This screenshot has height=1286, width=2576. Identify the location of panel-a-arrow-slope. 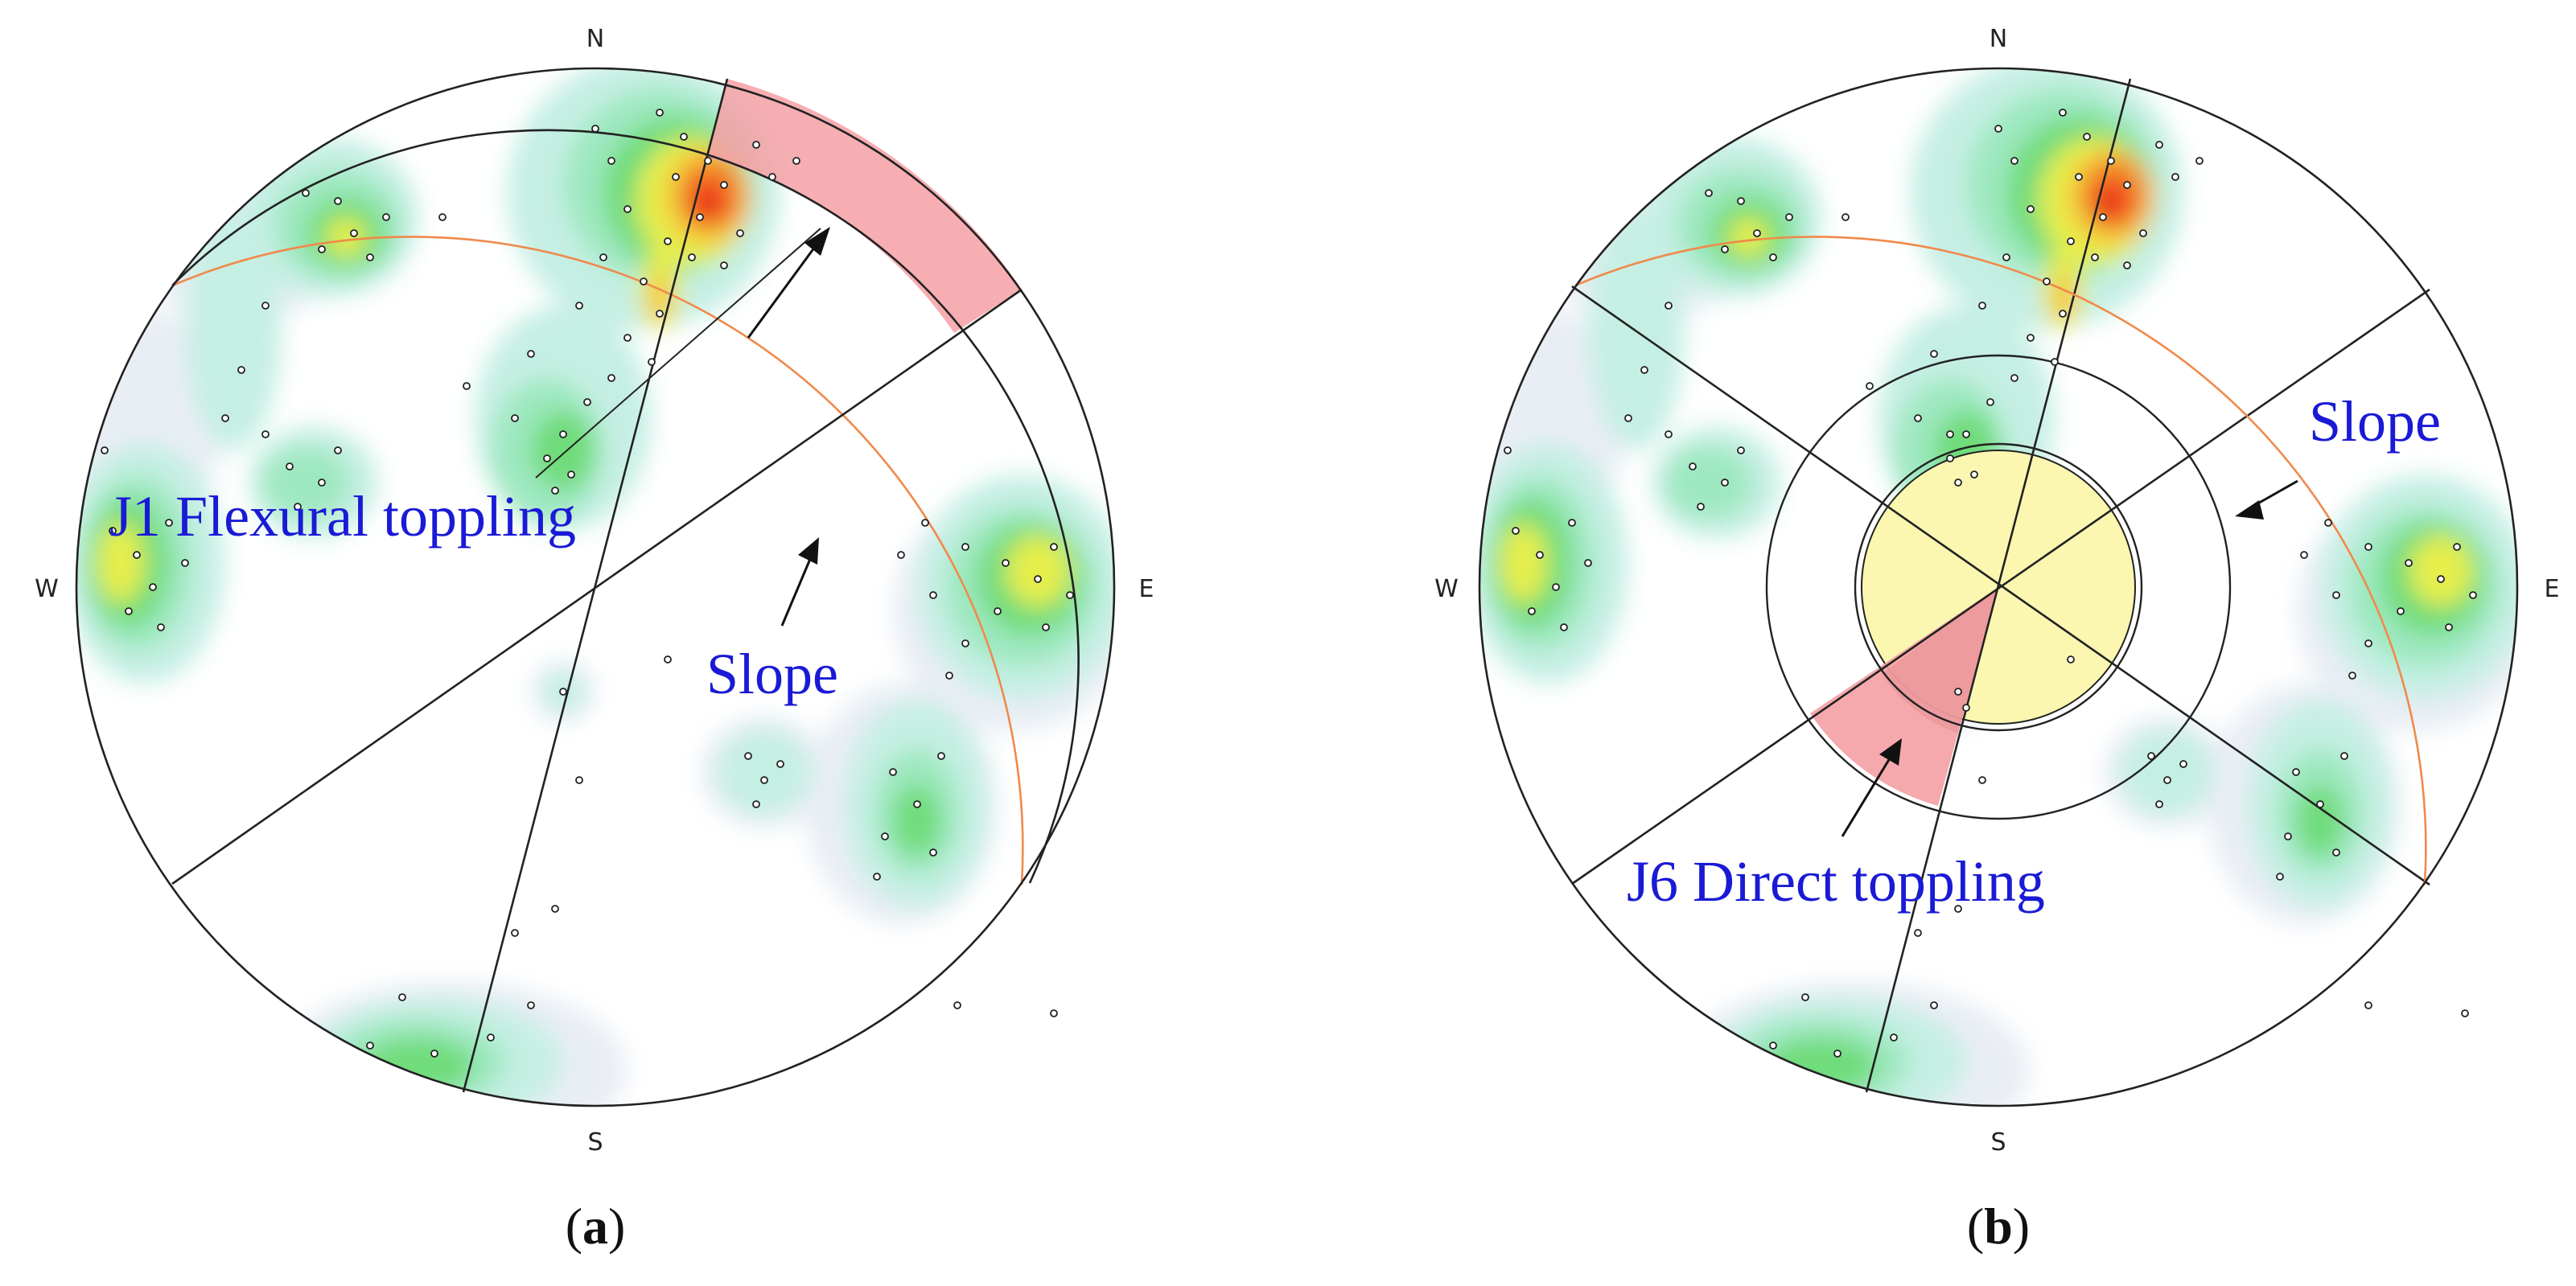
(799, 582).